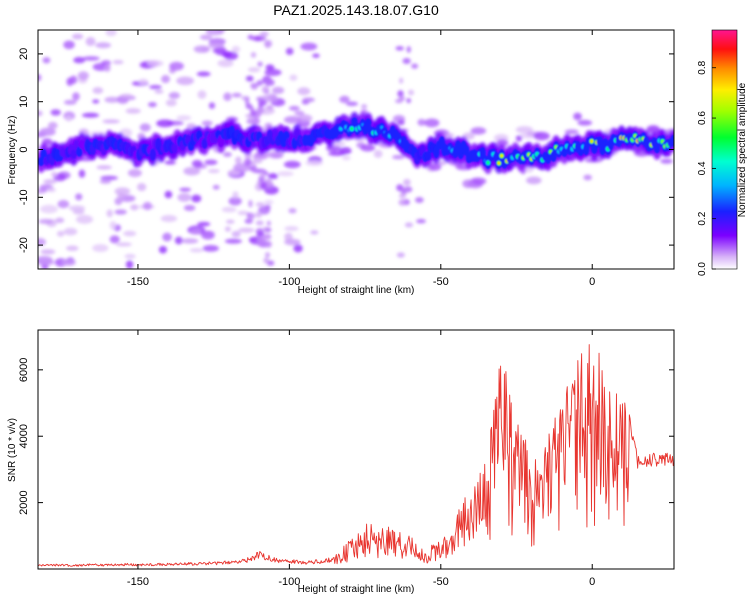  Describe the element at coordinates (24, 245) in the screenshot. I see `spectrogram-y-tick-label: -20` at that location.